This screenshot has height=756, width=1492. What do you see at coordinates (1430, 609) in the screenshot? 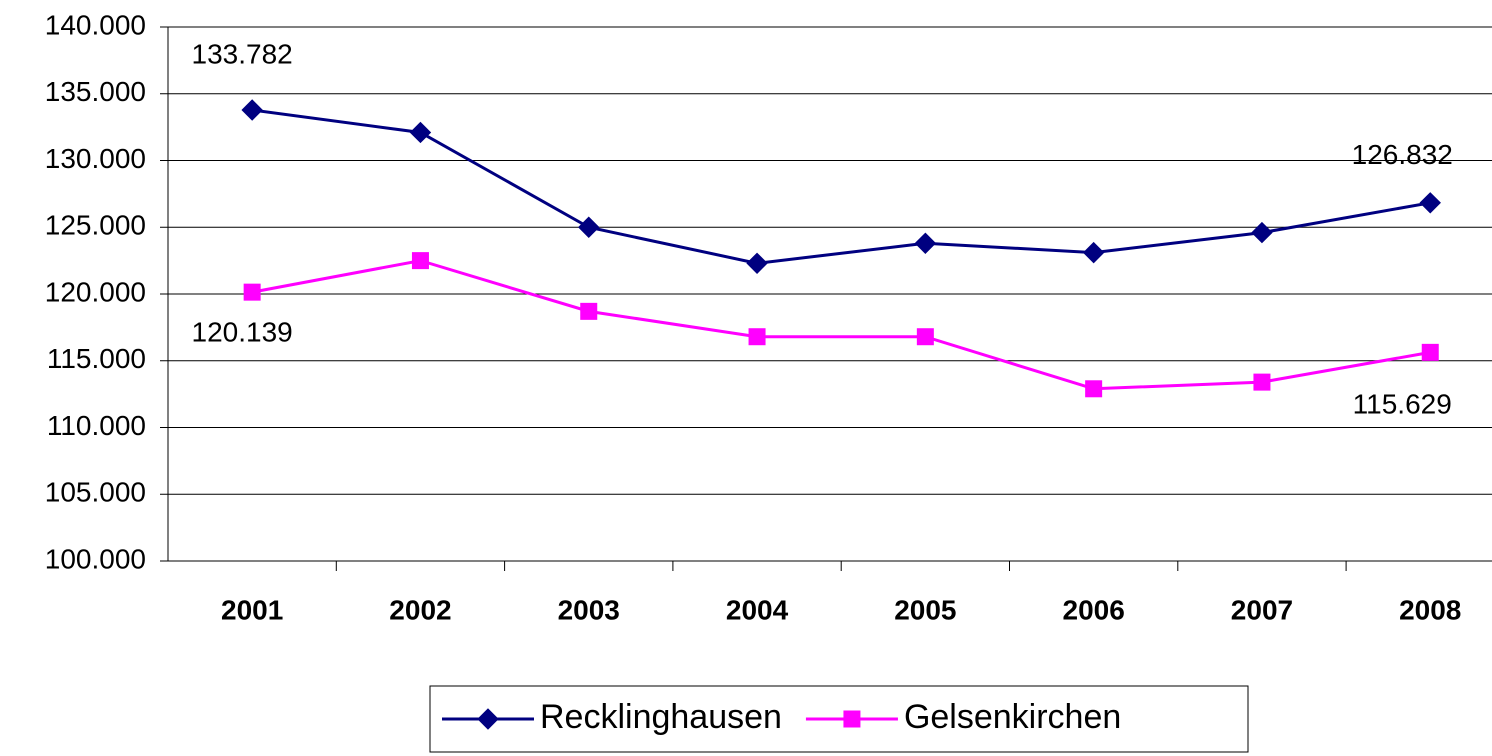
I see `x-tick-label: 2008` at bounding box center [1430, 609].